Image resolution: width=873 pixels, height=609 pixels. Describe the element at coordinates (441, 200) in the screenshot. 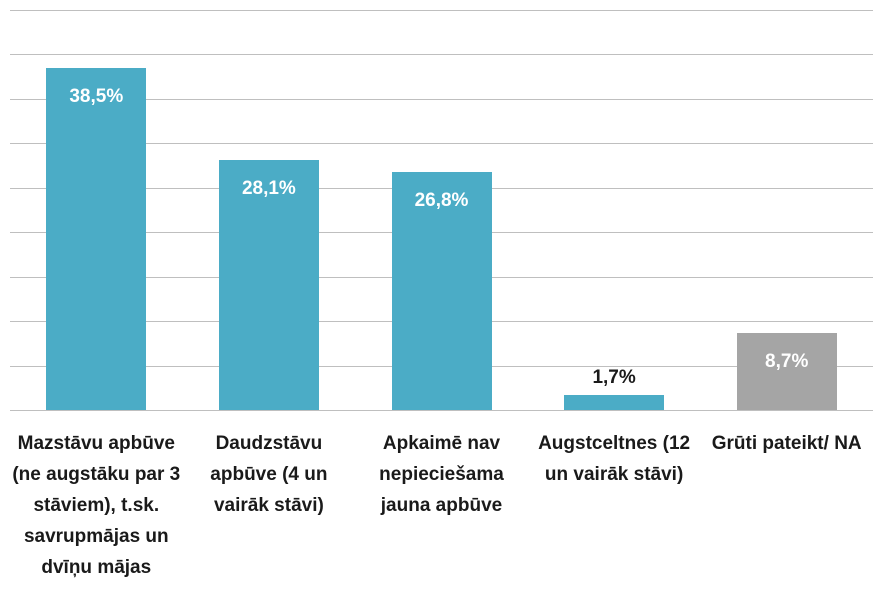

I see `value-label: 26,8%` at that location.